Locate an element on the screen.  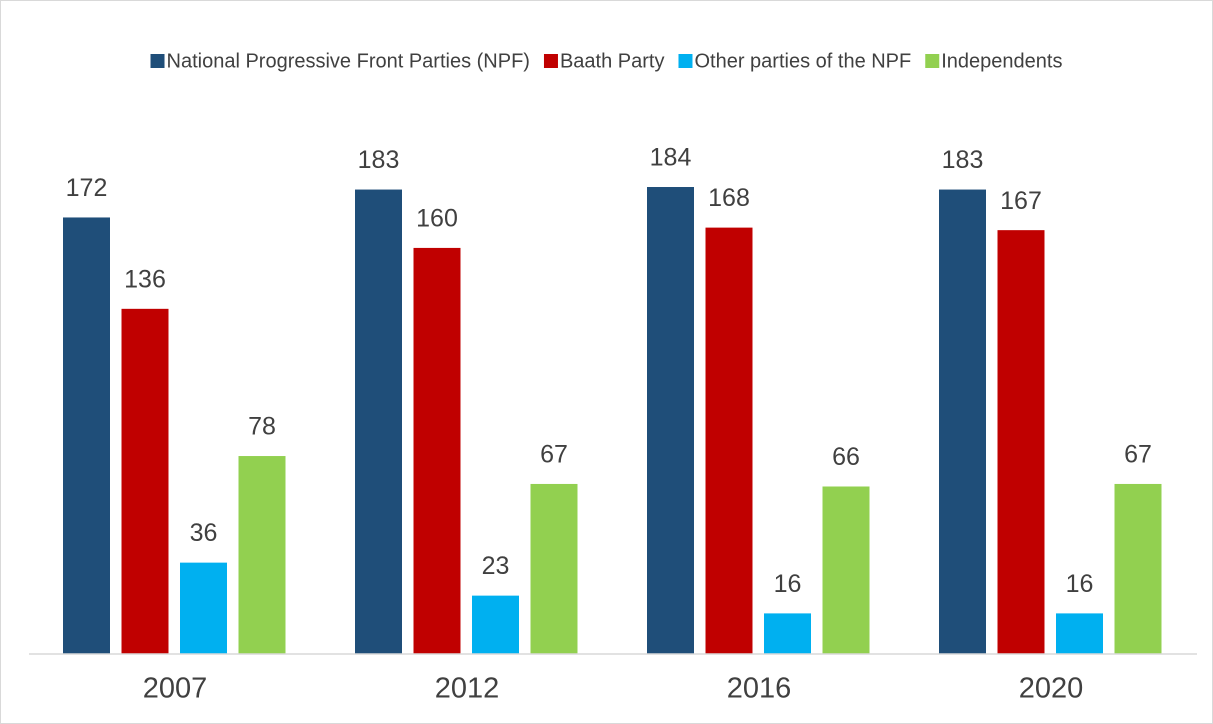
value-label: 23 is located at coordinates (496, 566).